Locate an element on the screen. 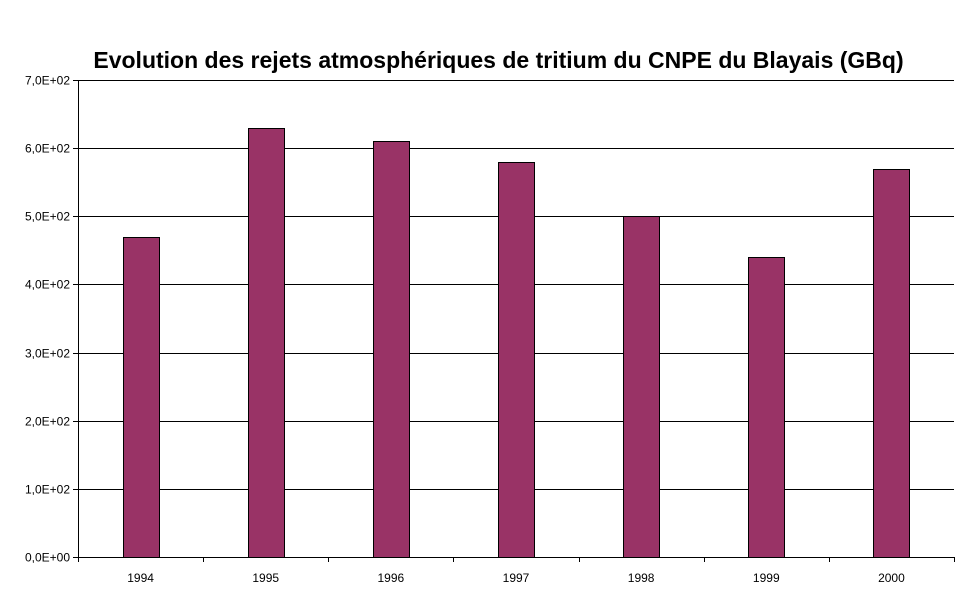 The width and height of the screenshot is (969, 603). bar-2000 is located at coordinates (891, 363).